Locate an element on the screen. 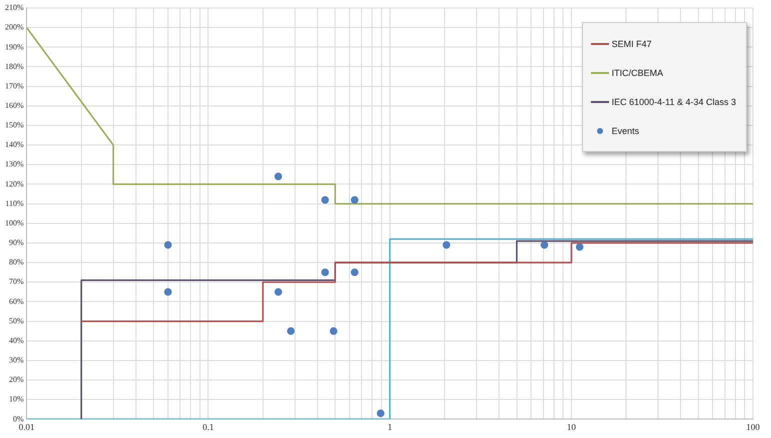  legend-label: ITIC/CBEMA is located at coordinates (638, 73).